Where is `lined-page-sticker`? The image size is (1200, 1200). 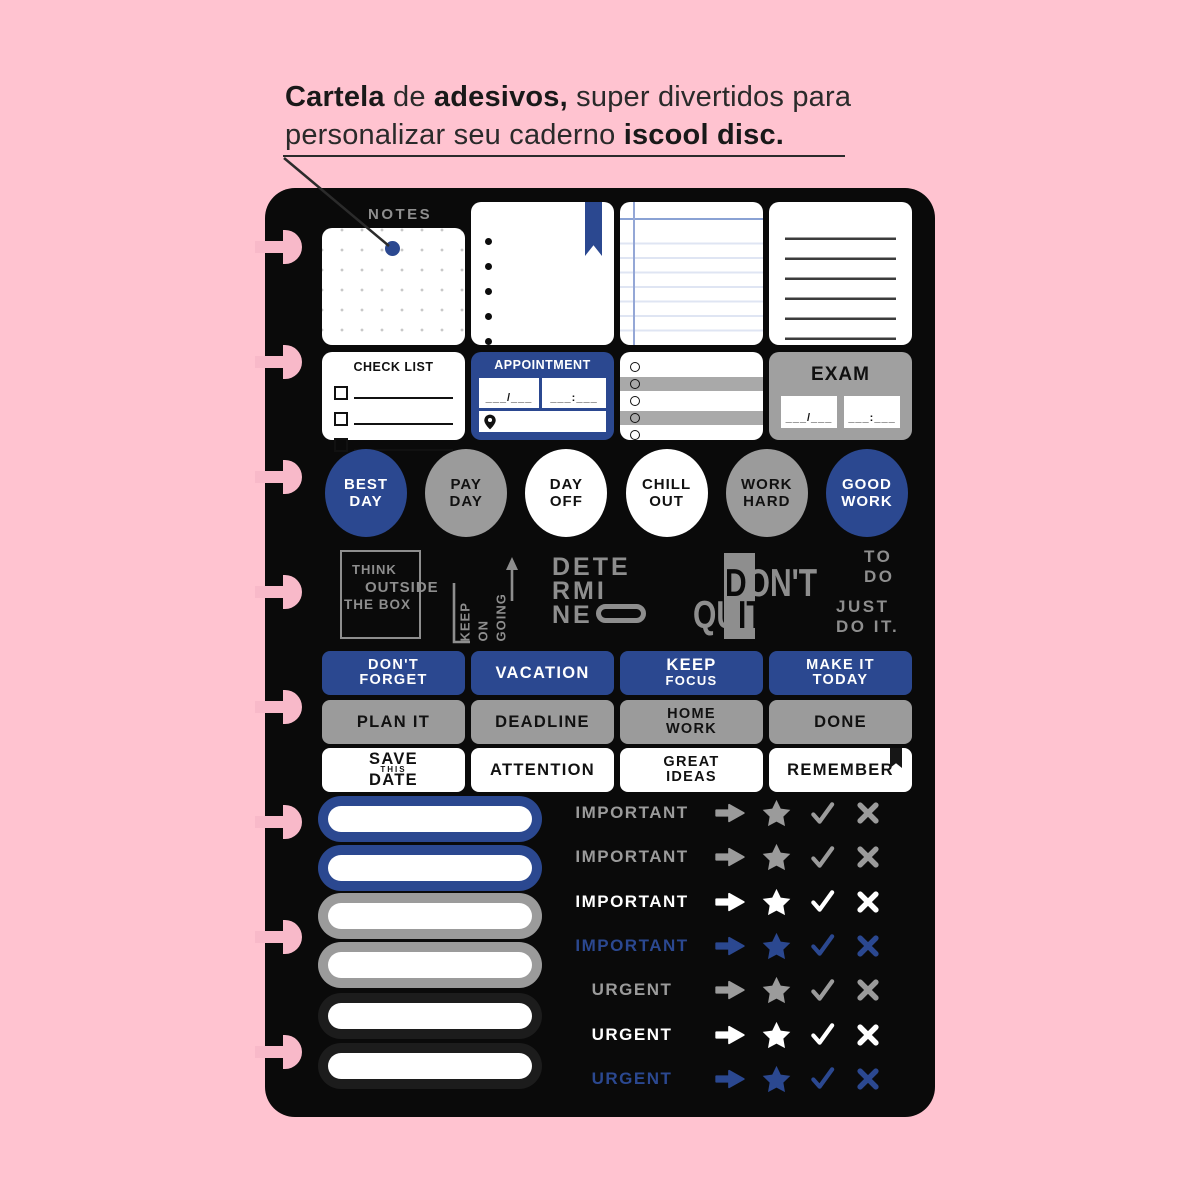
lined-page-sticker is located at coordinates (840, 273).